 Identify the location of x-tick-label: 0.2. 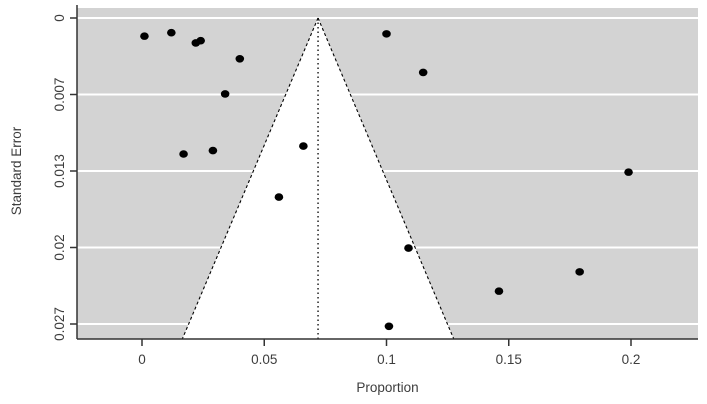
(631, 359).